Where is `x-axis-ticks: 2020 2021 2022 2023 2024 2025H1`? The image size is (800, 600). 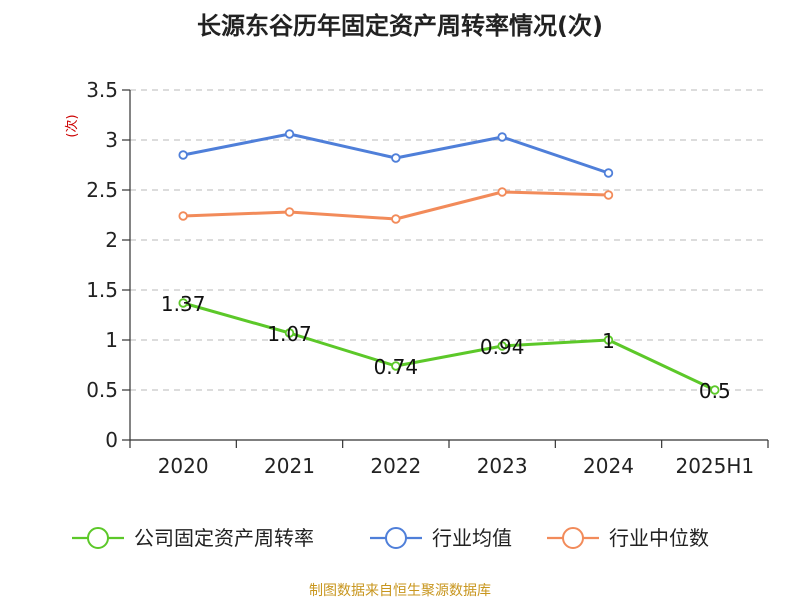
x-axis-ticks: 2020 2021 2022 2023 2024 2025H1 is located at coordinates (456, 466).